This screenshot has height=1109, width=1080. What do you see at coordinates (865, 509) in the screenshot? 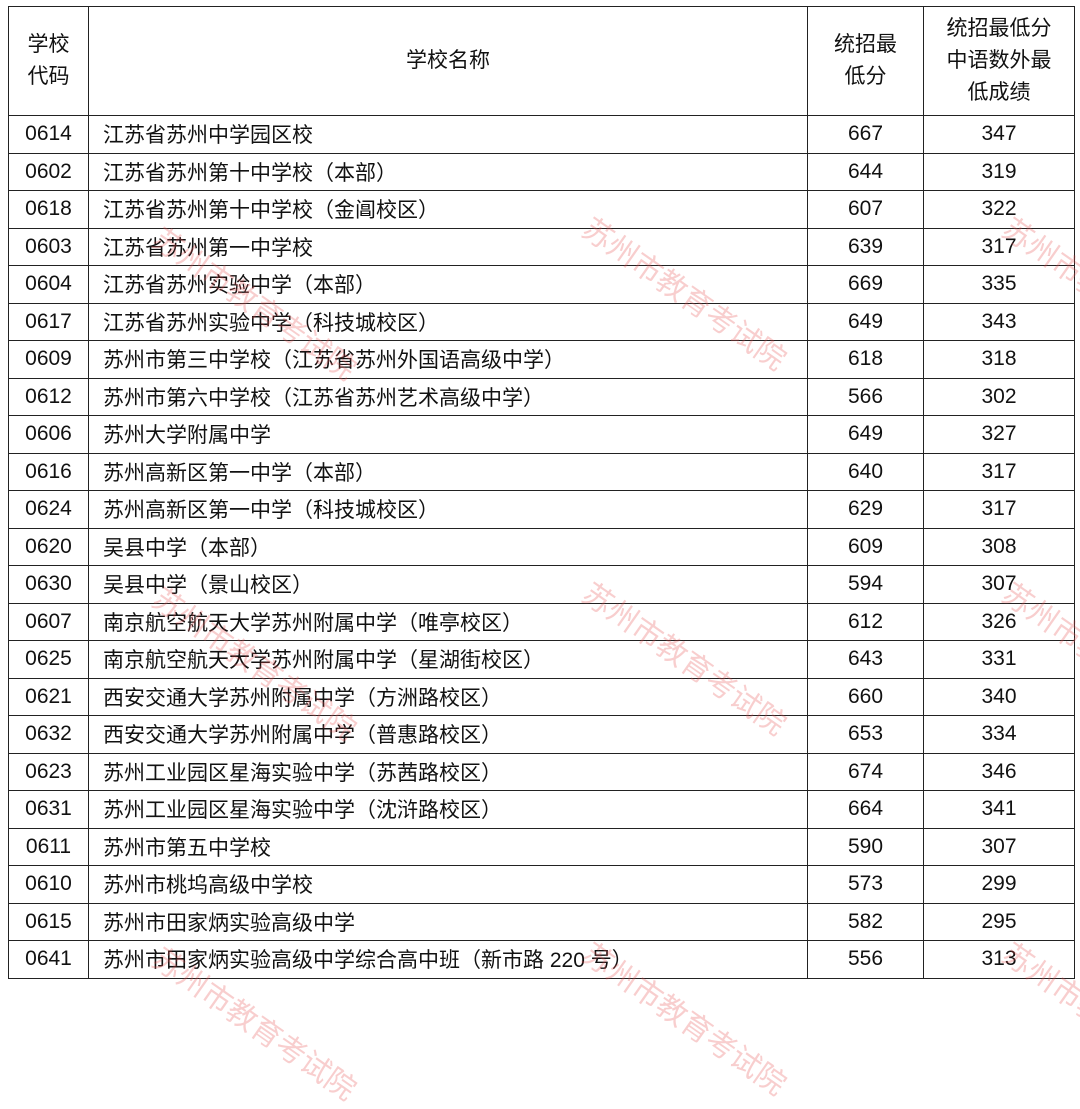
I see `cell-min-score: 629` at bounding box center [865, 509].